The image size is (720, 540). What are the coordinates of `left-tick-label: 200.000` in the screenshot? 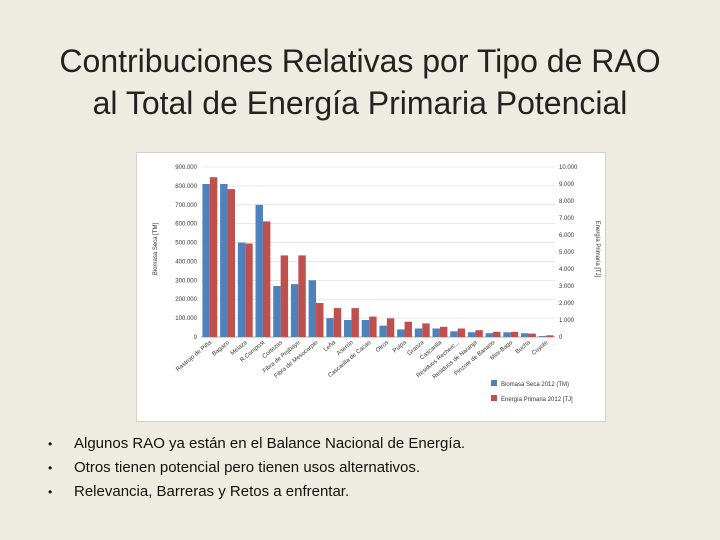 It's located at (186, 300).